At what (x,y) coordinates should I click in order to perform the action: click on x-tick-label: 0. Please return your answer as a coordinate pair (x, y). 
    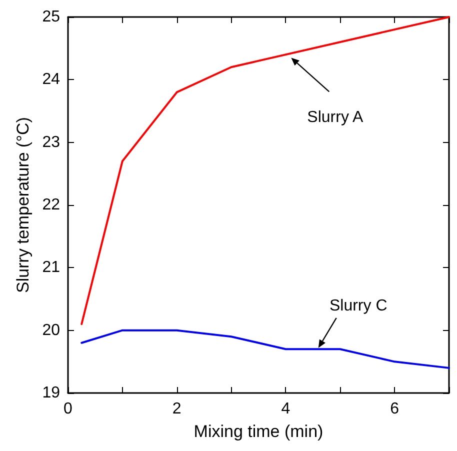
    Looking at the image, I should click on (68, 409).